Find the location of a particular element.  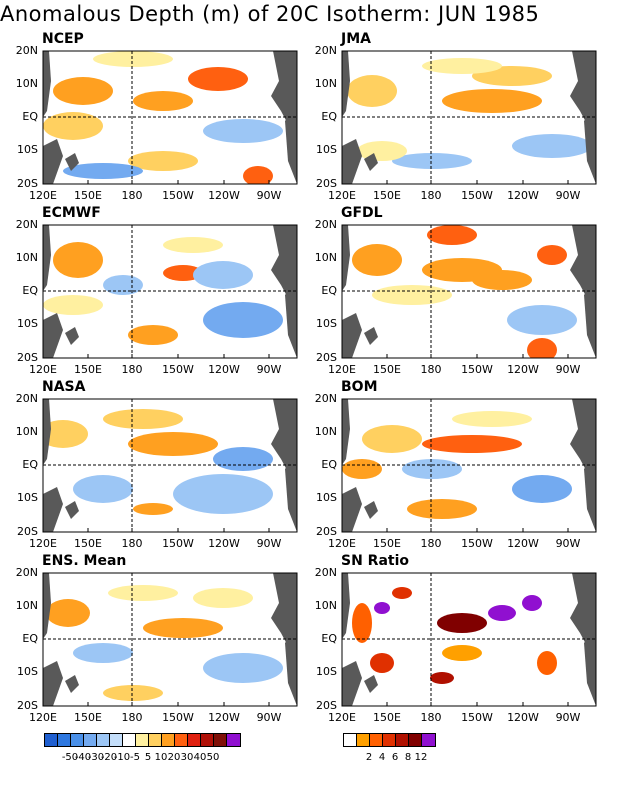

map-panel-bom: BOM 20N 10N EQ 10S 20S 120E 150E 180 150W 120W 90W is located at coordinates (448, 467).